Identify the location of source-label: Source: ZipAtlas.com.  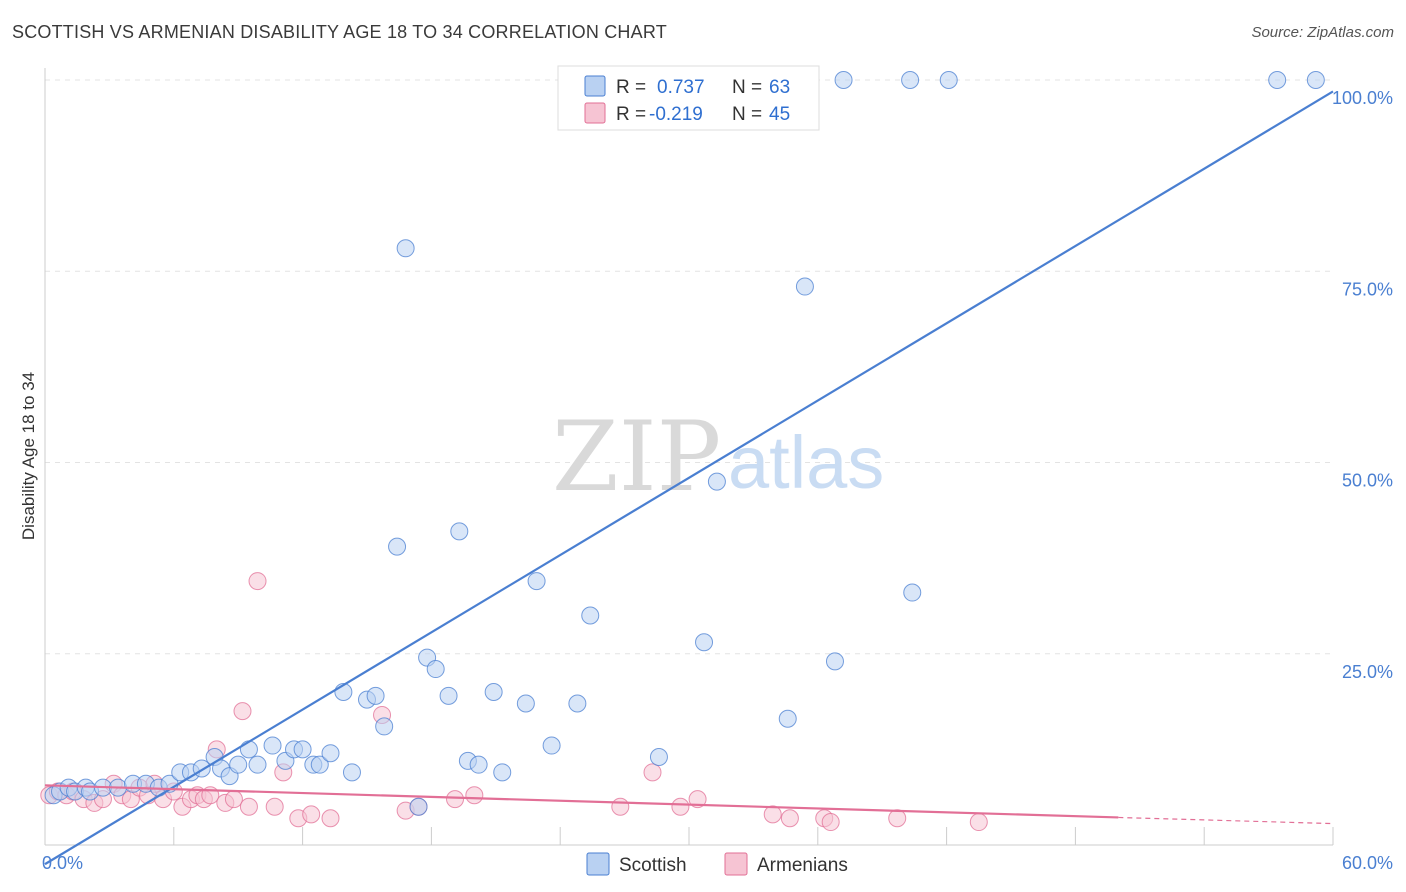
(1322, 32).